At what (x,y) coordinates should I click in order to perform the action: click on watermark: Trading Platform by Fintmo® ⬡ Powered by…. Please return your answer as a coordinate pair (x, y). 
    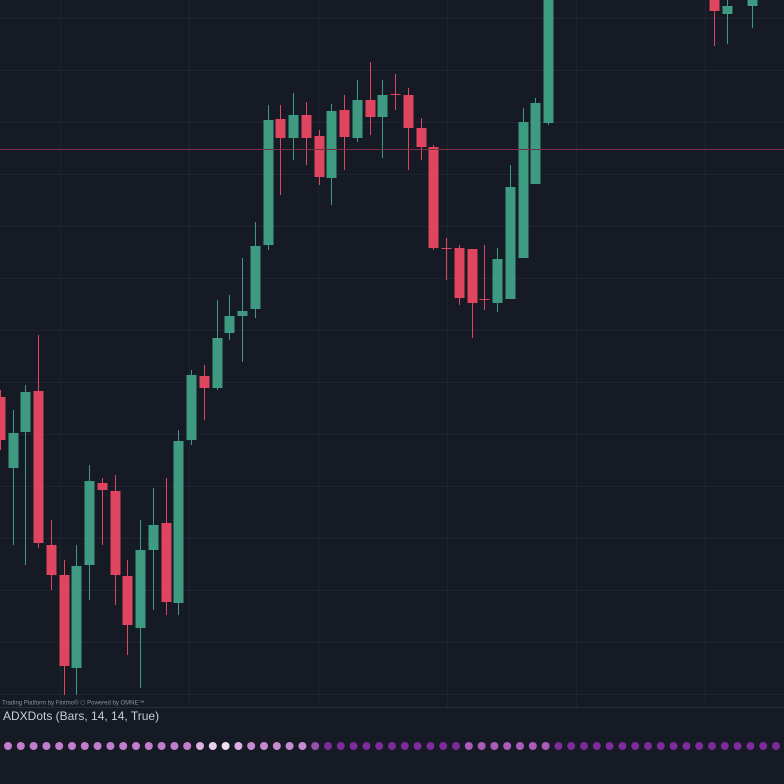
    Looking at the image, I should click on (73, 703).